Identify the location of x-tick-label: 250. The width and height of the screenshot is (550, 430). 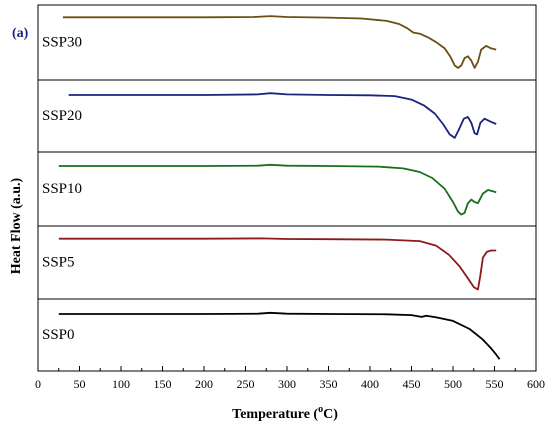
(246, 384).